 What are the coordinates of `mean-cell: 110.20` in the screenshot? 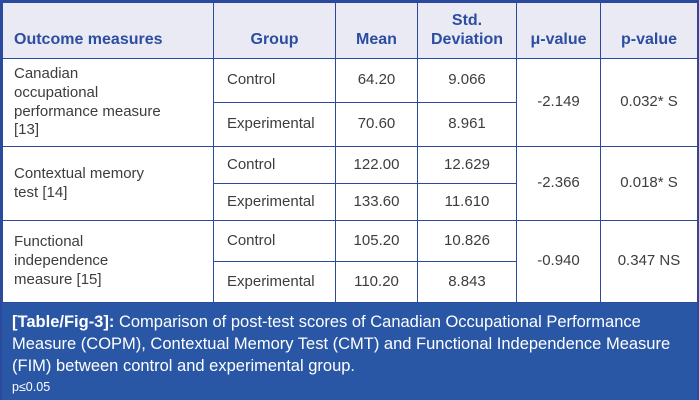 It's located at (376, 282).